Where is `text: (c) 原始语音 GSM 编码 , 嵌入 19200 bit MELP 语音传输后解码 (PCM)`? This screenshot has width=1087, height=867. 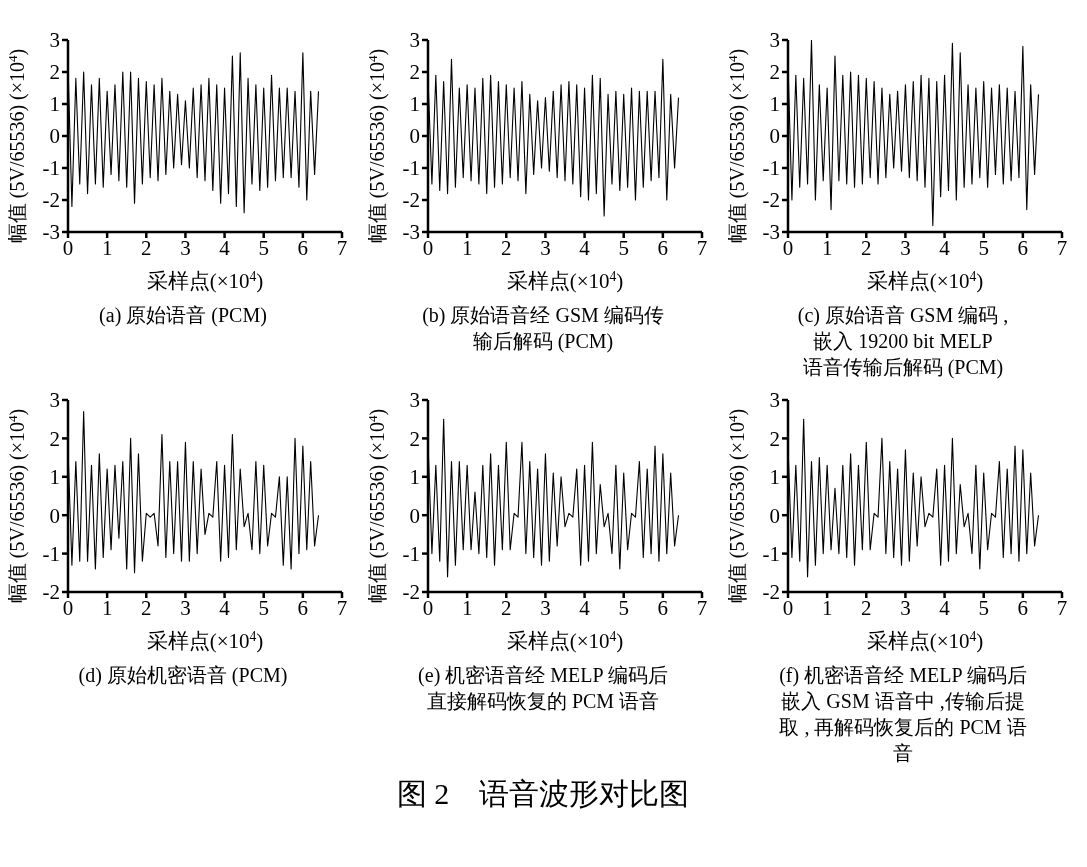 text: (c) 原始语音 GSM 编码 , 嵌入 19200 bit MELP 语音传输后解码 (PCM) is located at coordinates (903, 341).